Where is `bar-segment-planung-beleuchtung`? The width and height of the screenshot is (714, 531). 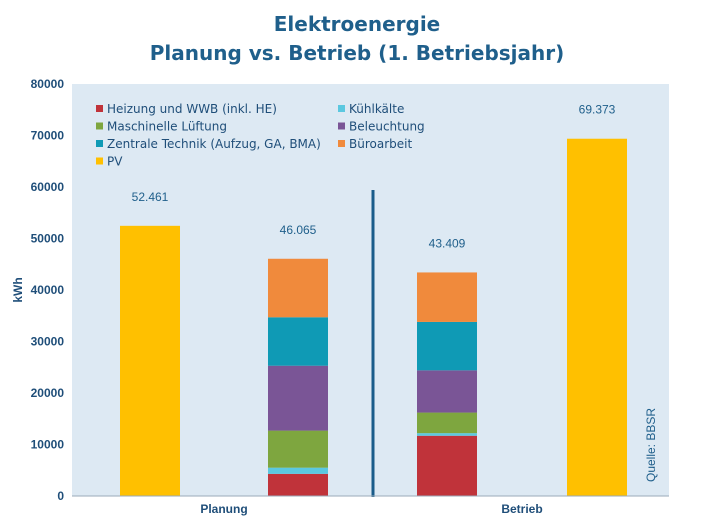
bar-segment-planung-beleuchtung is located at coordinates (298, 398).